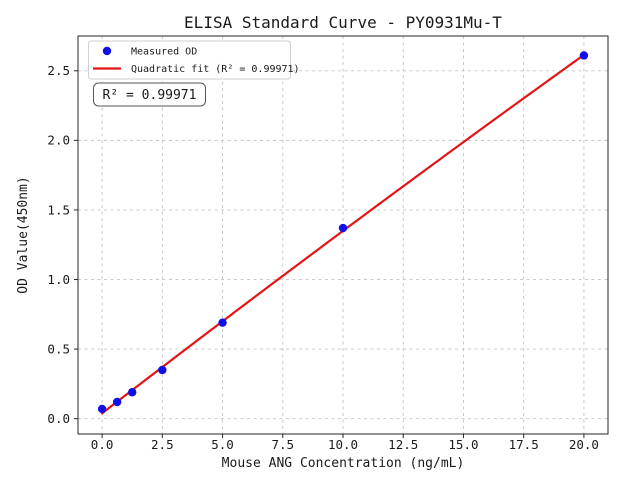 The width and height of the screenshot is (640, 484). Describe the element at coordinates (58, 418) in the screenshot. I see `y-tick-label: 0.0` at that location.